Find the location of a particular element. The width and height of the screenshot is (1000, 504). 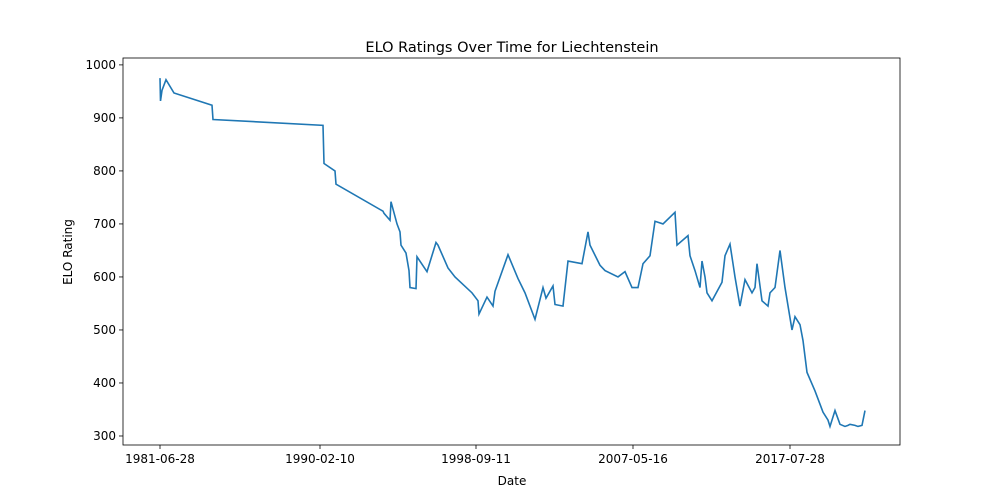

x-tick-label: 2007-05-16 is located at coordinates (633, 459).